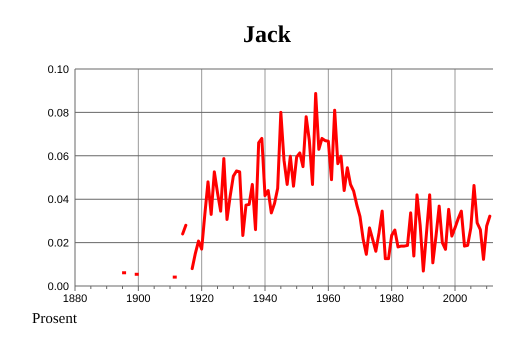  Describe the element at coordinates (75, 299) in the screenshot. I see `x-tick-label: 1880` at that location.